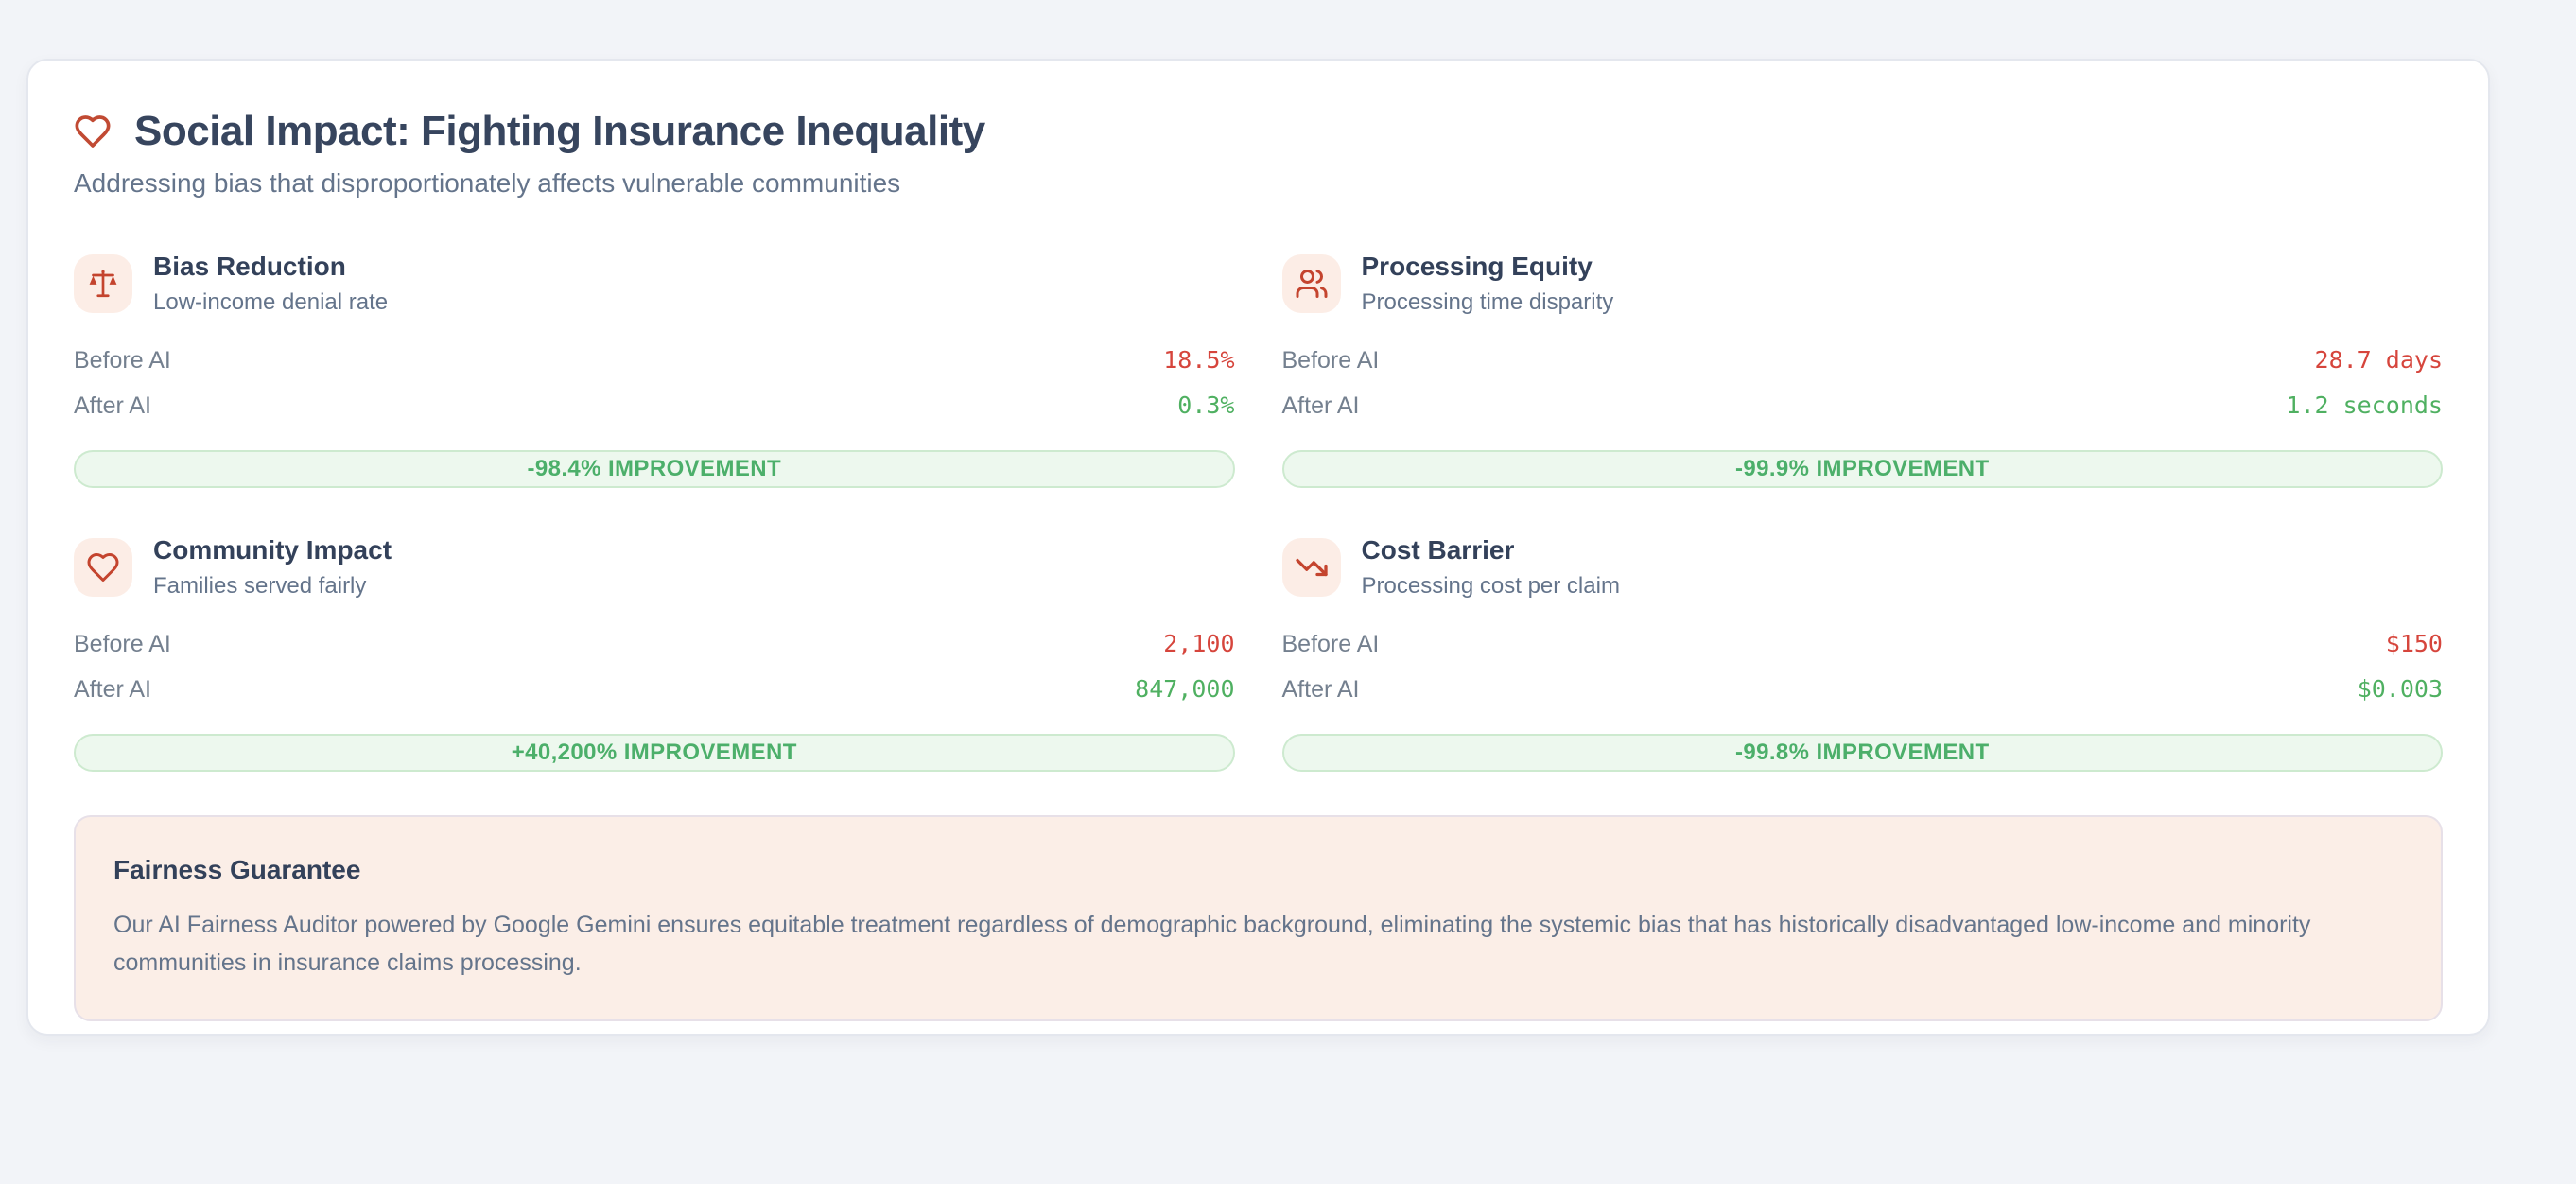 The height and width of the screenshot is (1184, 2576). Describe the element at coordinates (1199, 360) in the screenshot. I see `before-ai-value: 18.5%` at that location.